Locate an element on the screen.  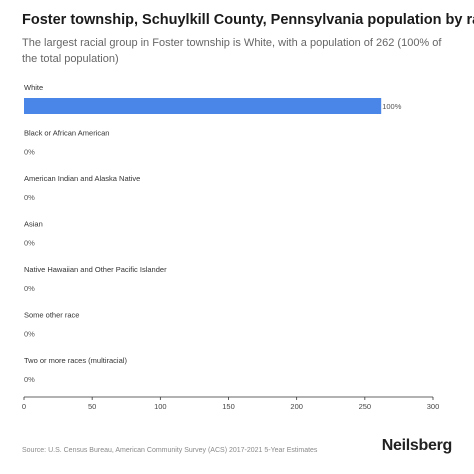
brand-logo: Neilsberg is located at coordinates (417, 445).